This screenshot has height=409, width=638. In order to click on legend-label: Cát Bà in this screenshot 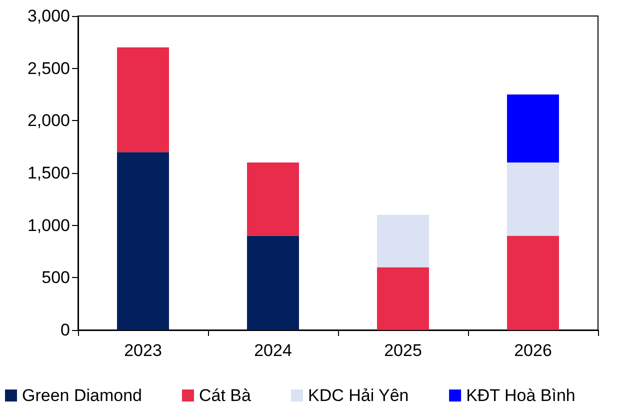, I will do `click(225, 395)`.